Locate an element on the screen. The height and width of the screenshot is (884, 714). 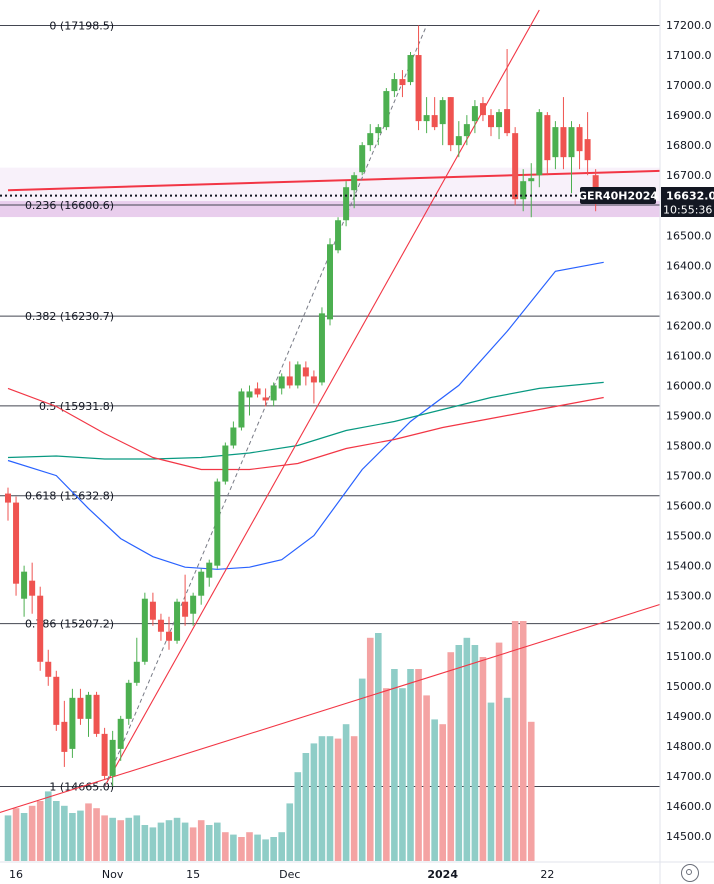
y-tick-label: 16800.0 is located at coordinates (689, 145).